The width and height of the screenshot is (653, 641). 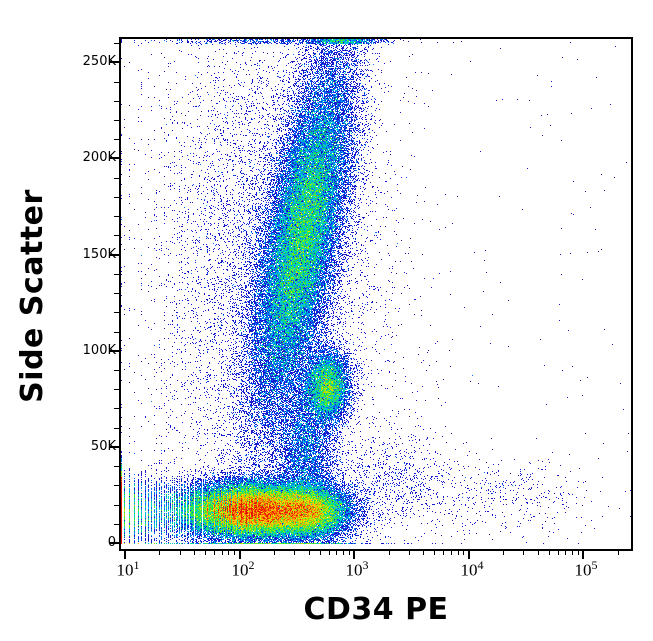 I want to click on x-tick-label: 10¹, so click(x=128, y=569).